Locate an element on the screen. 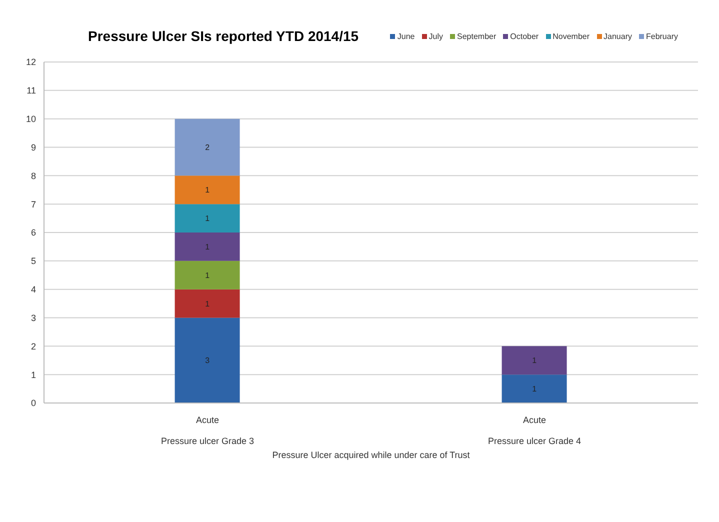 The width and height of the screenshot is (719, 522). y-tick-label: 1 is located at coordinates (33, 375).